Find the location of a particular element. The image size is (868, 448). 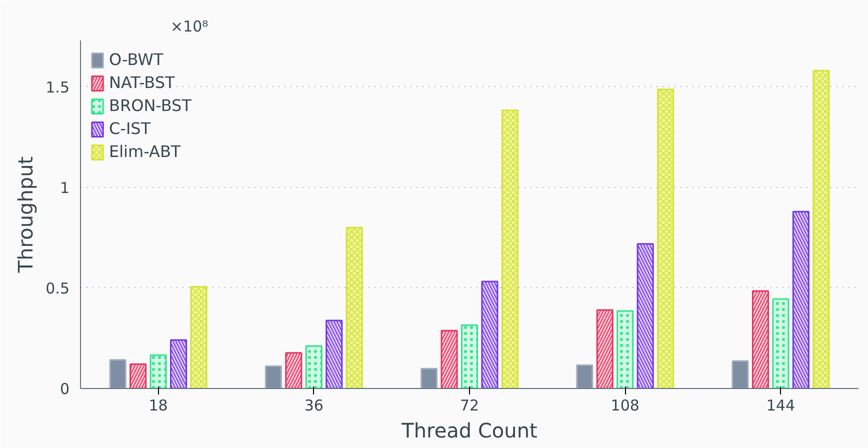

x-tick-label: 72 is located at coordinates (470, 405).